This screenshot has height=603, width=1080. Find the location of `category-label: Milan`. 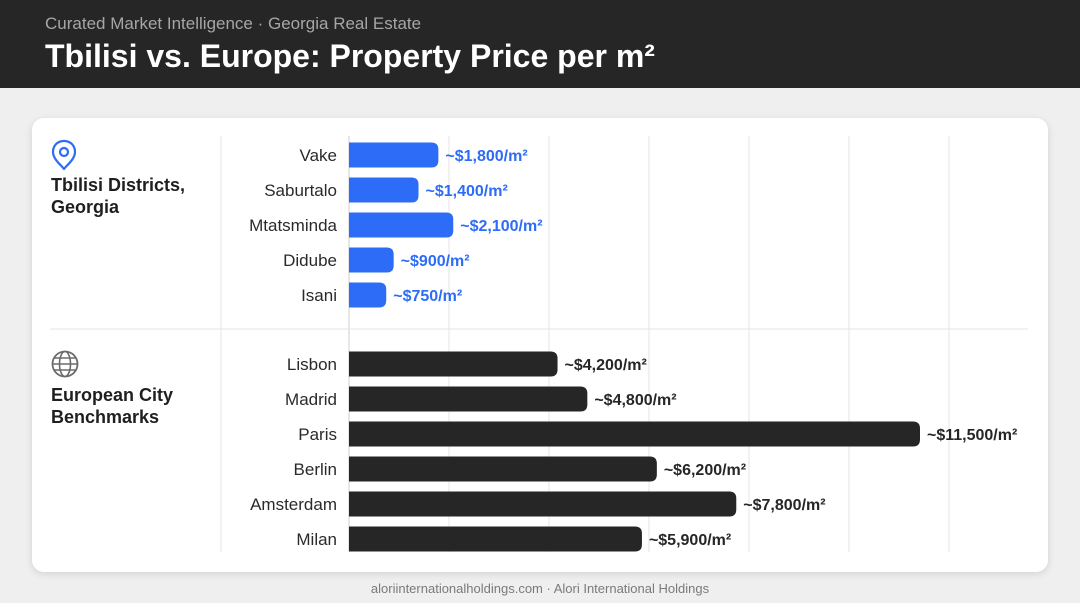

category-label: Milan is located at coordinates (316, 539).